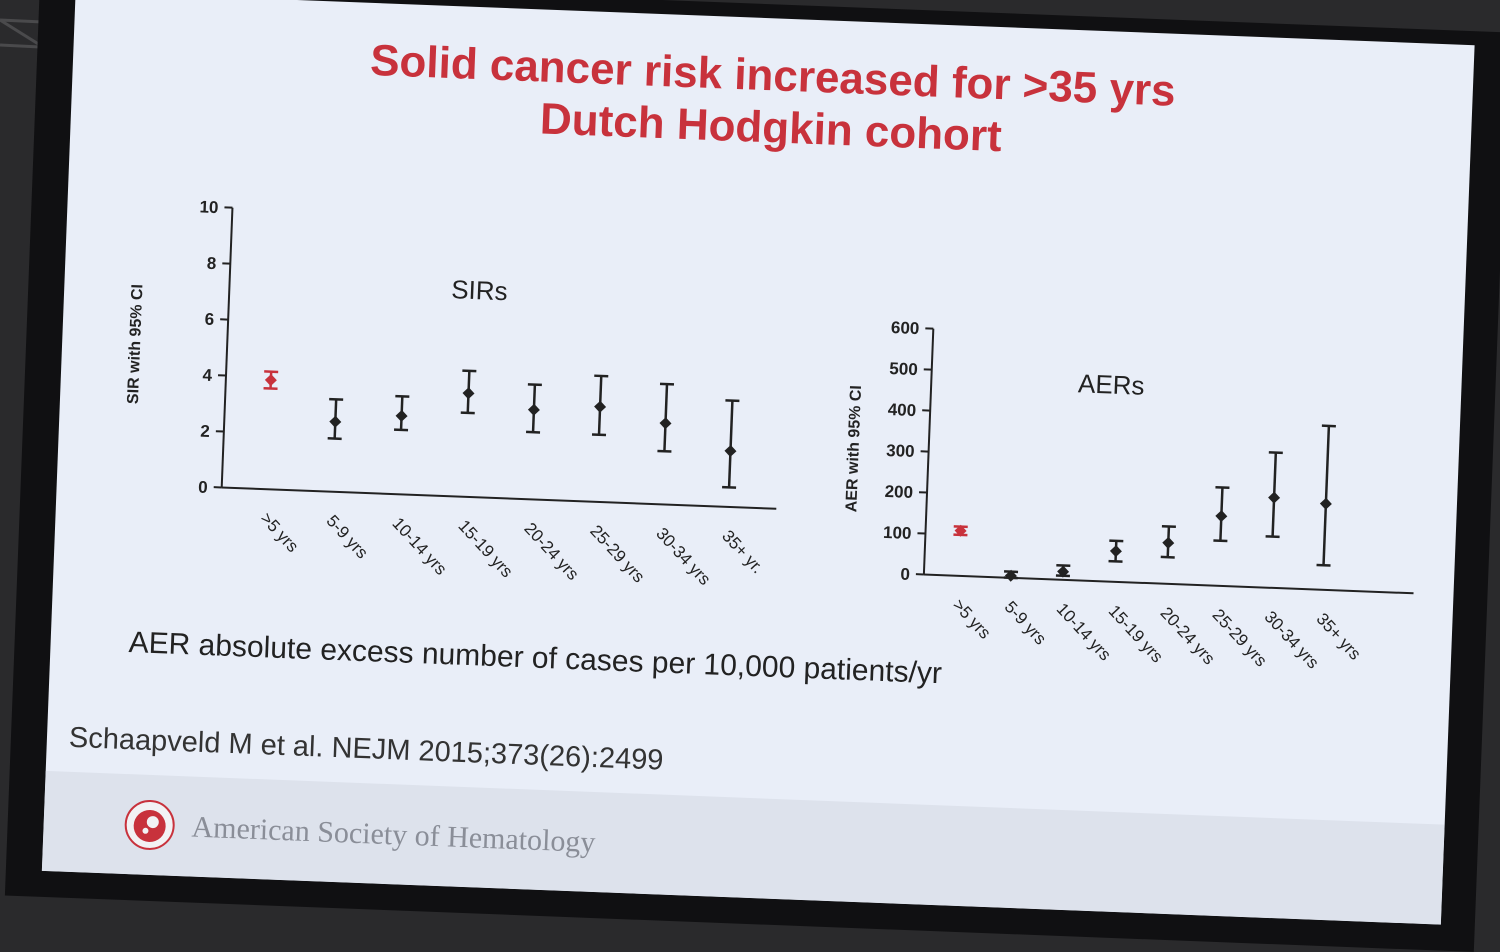 This screenshot has height=952, width=1500. I want to click on aer-category-label: >5 yrs, so click(972, 618).